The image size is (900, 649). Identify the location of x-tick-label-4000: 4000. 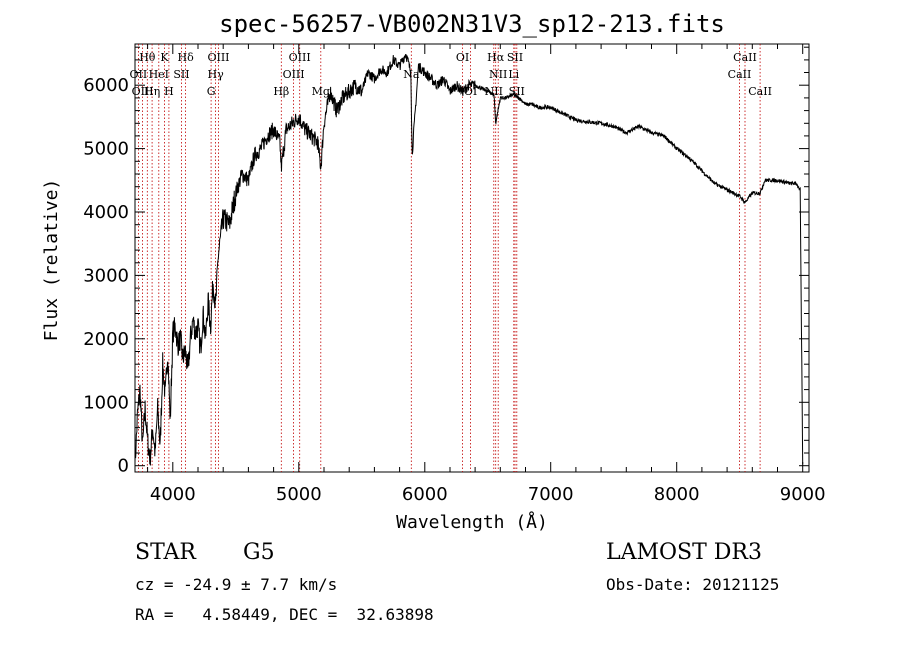
(173, 494).